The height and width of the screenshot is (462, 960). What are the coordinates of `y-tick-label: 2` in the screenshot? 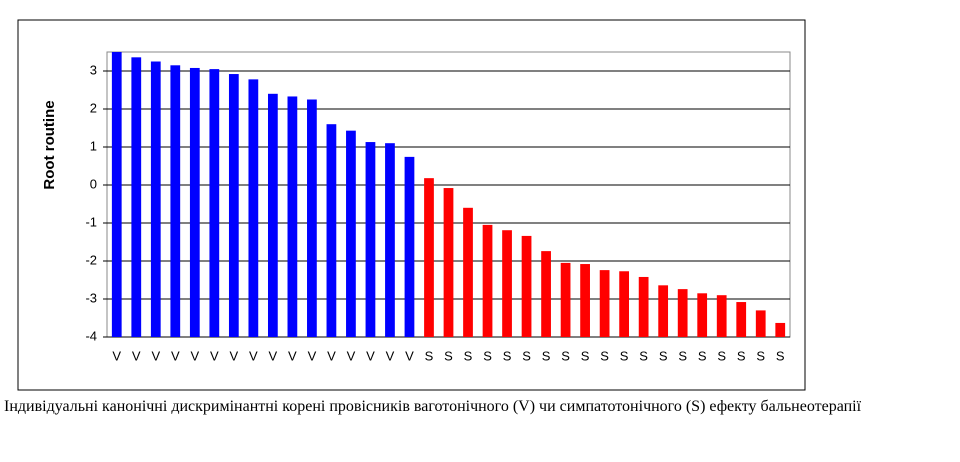 It's located at (93, 107).